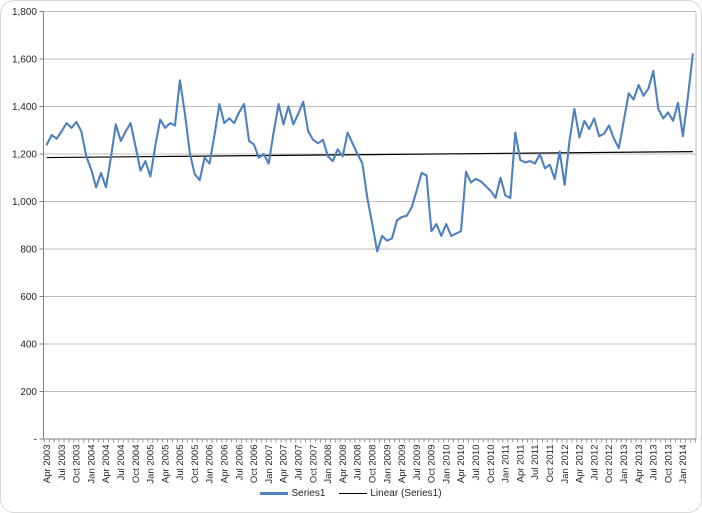  Describe the element at coordinates (654, 463) in the screenshot. I see `svg-text: Jul 2013` at that location.